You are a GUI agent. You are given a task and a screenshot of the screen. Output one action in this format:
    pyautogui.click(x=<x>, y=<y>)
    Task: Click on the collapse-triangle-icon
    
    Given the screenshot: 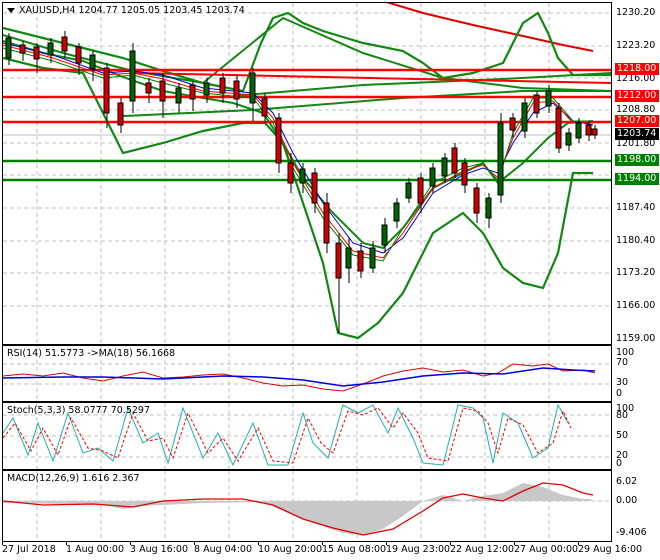 What is the action you would take?
    pyautogui.click(x=11, y=10)
    